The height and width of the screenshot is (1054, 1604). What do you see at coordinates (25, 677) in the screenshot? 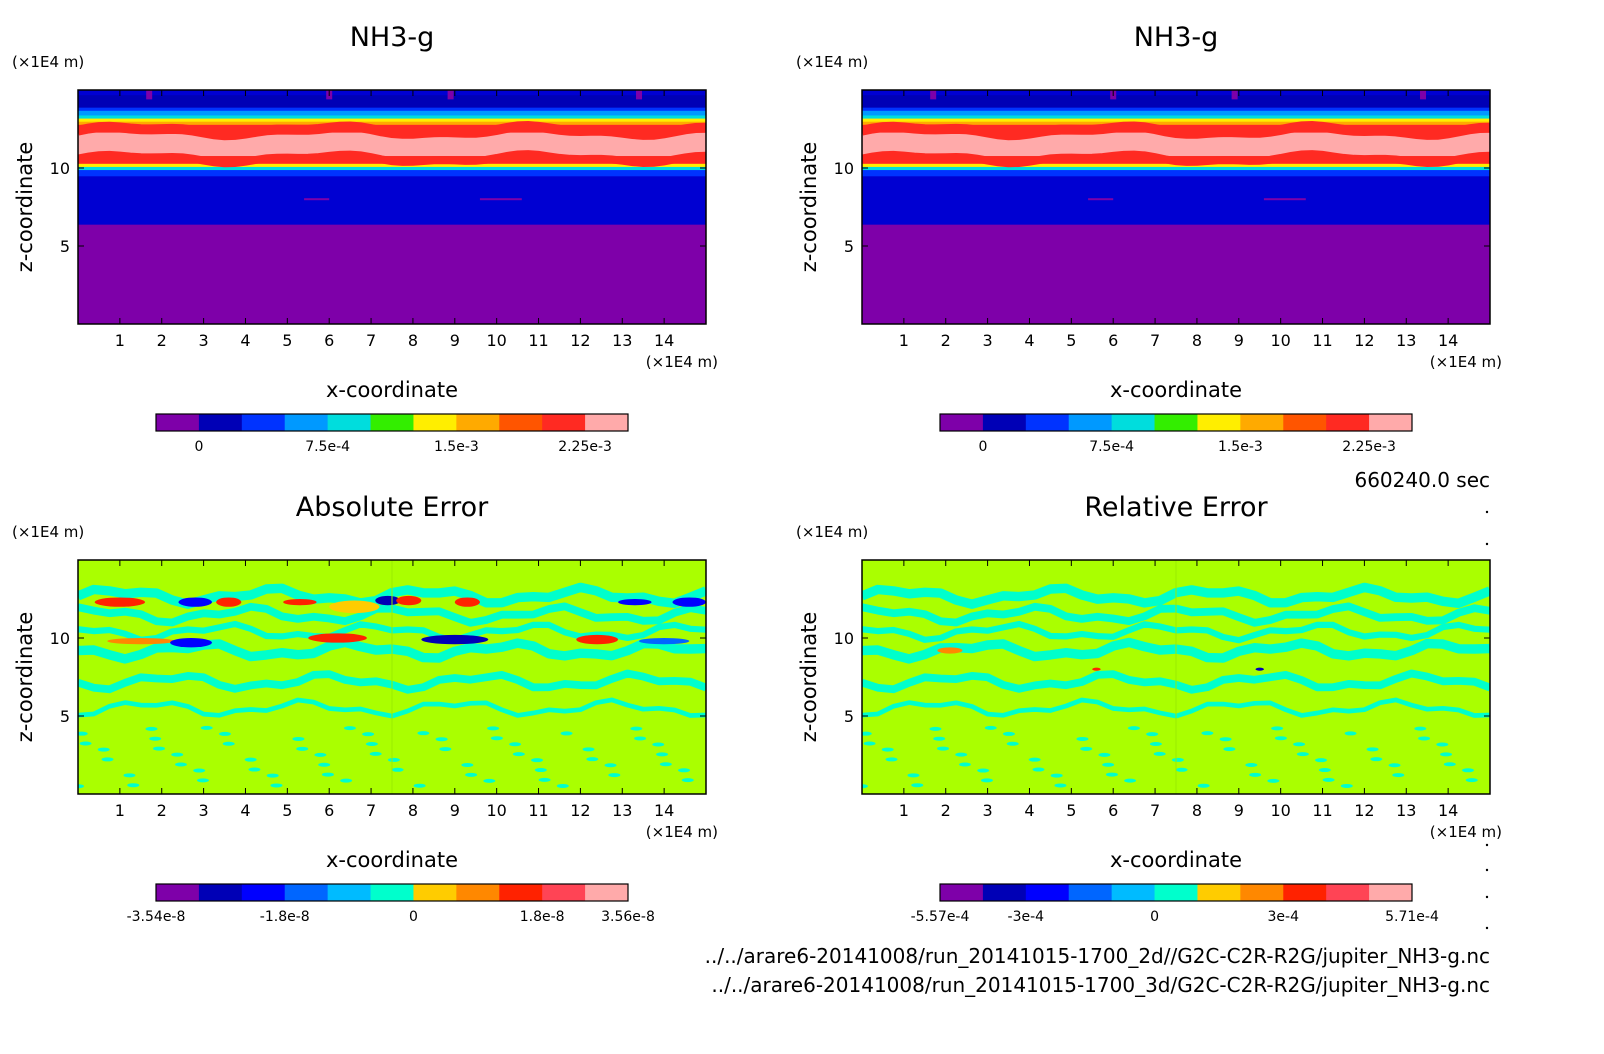
I see `y-axis-label: z-coordinate` at bounding box center [25, 677].